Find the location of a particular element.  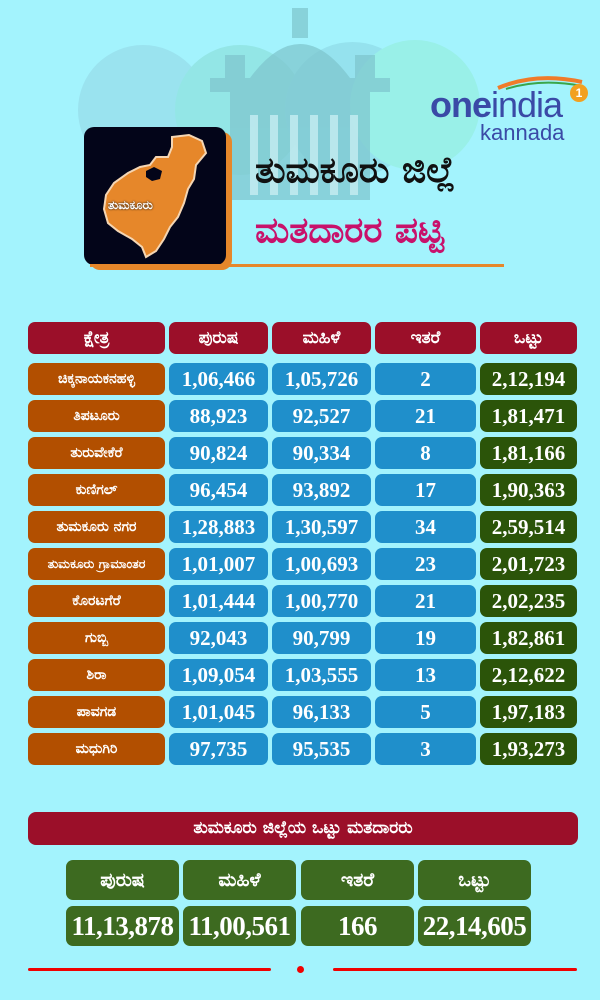

constituency-name: ಮಧುಗಿರಿ is located at coordinates (96, 749).